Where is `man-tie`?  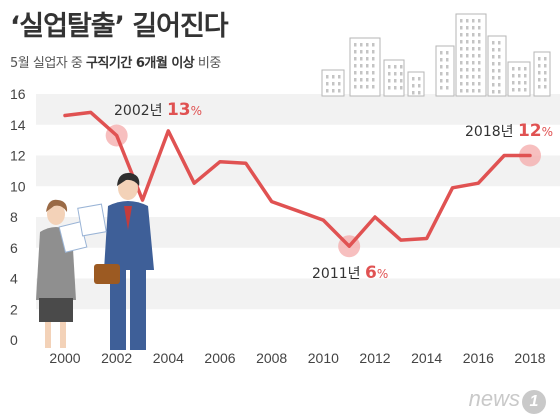
man-tie is located at coordinates (128, 218).